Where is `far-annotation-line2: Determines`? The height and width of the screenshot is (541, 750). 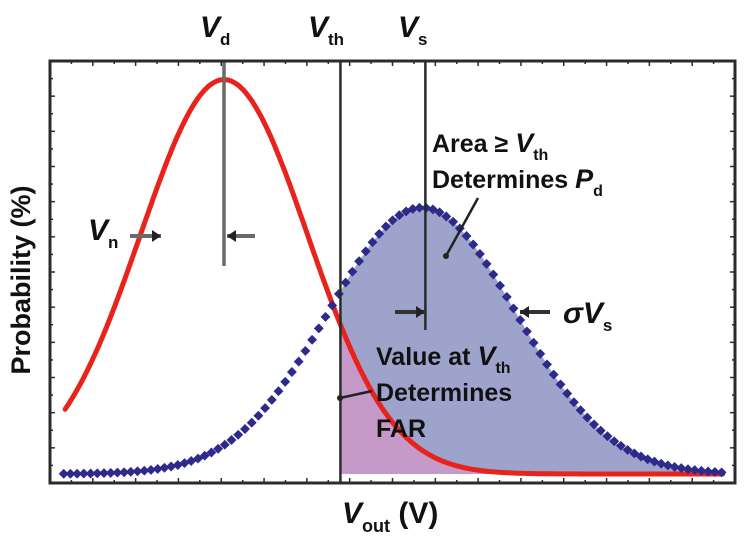
far-annotation-line2: Determines is located at coordinates (444, 393).